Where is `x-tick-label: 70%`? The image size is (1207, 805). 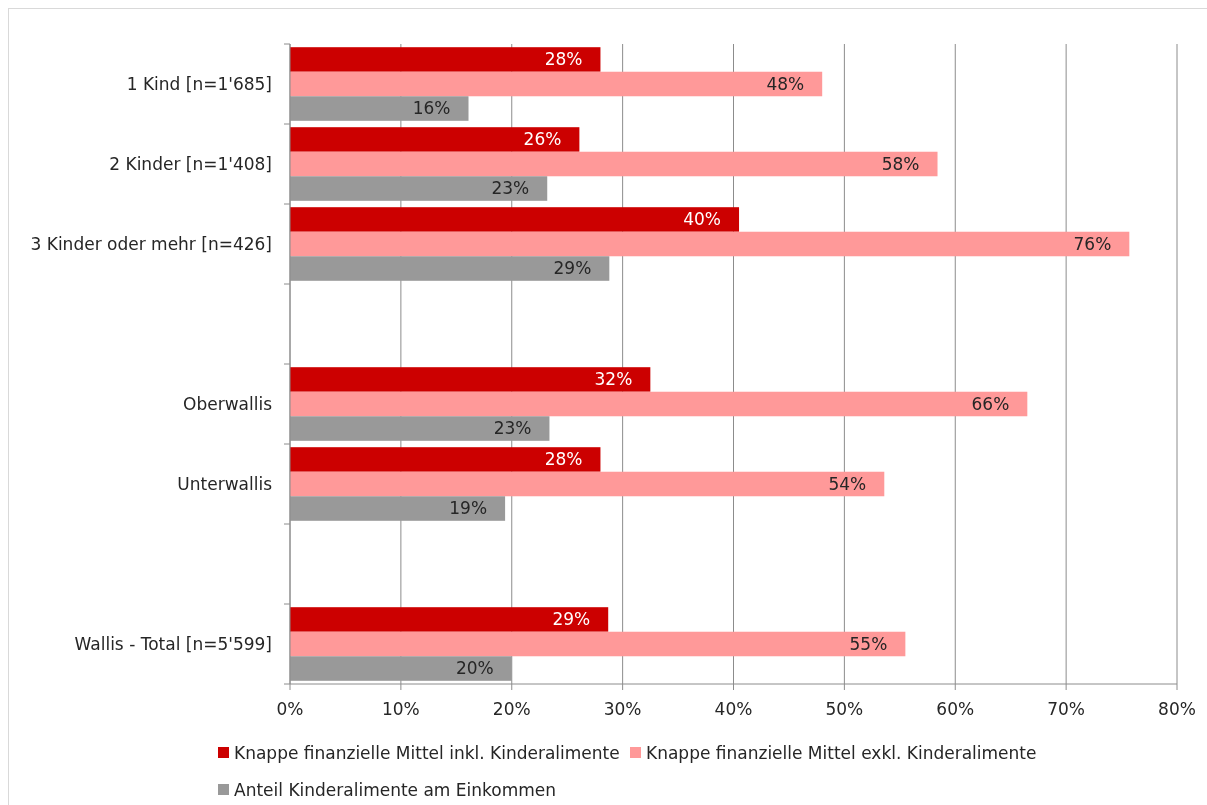 x-tick-label: 70% is located at coordinates (1066, 709).